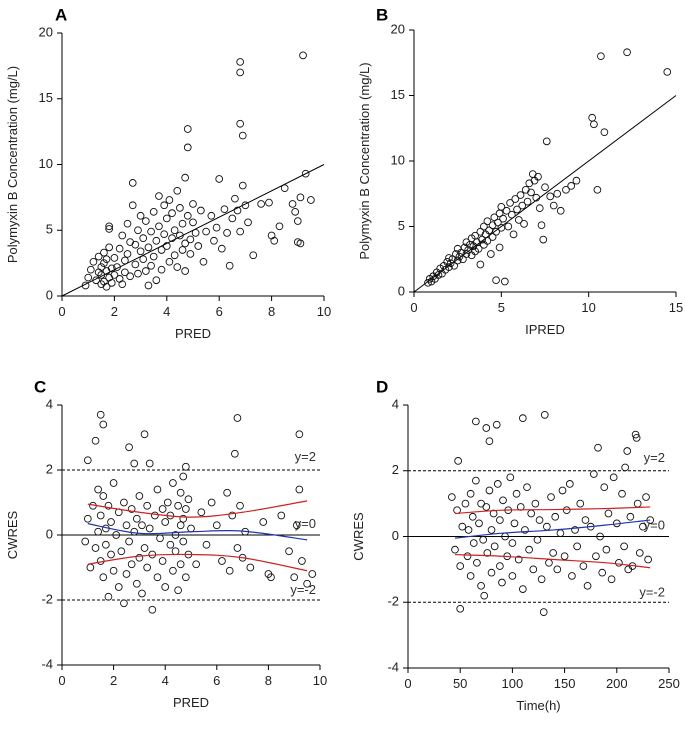  I want to click on panel-d-ref-label-zero: y=0, so click(654, 525).